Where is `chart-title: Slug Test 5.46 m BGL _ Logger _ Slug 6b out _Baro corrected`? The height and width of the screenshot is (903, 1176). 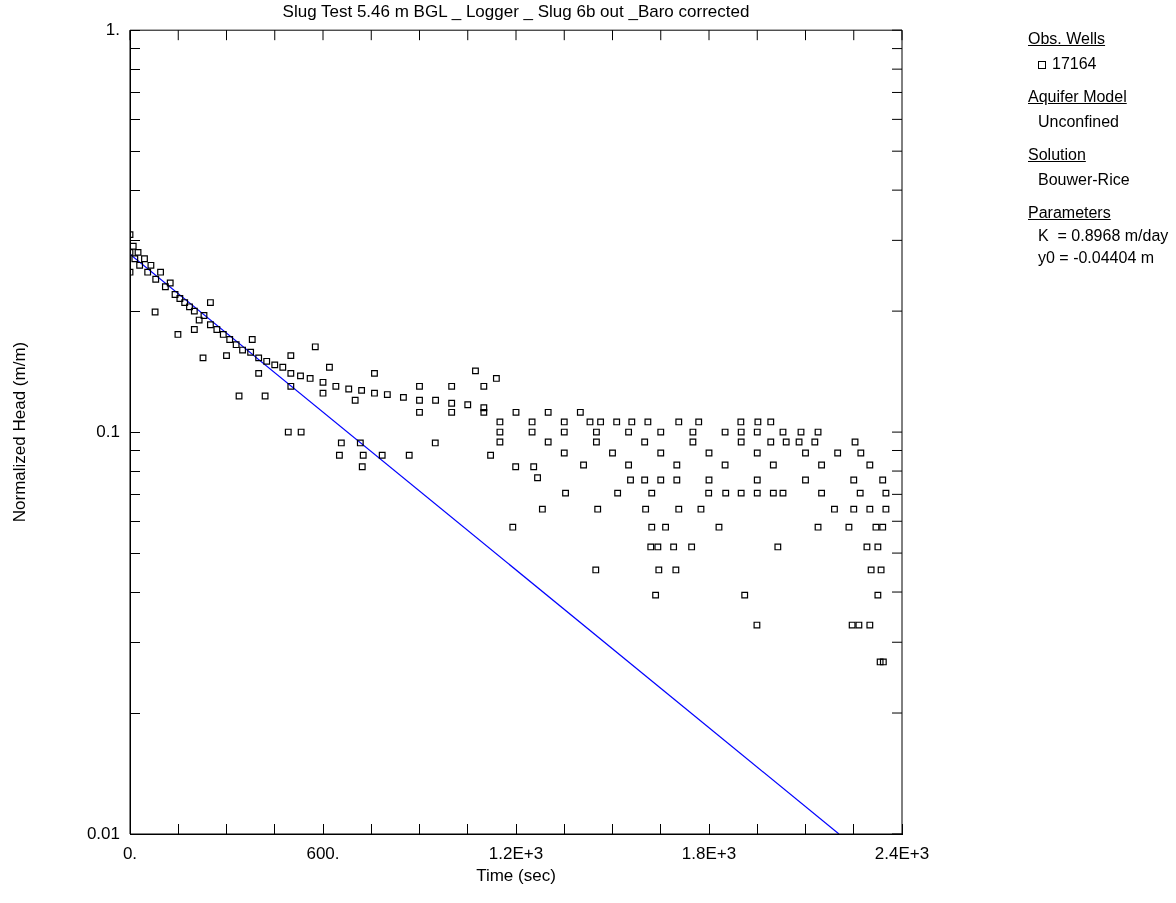
chart-title: Slug Test 5.46 m BGL _ Logger _ Slug 6b out _Baro corrected is located at coordinates (516, 12).